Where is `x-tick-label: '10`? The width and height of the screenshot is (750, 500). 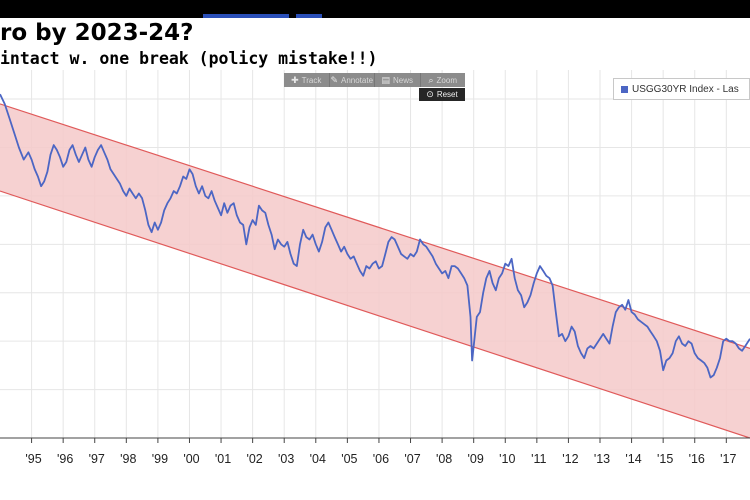
x-tick-label: '10 is located at coordinates (507, 459).